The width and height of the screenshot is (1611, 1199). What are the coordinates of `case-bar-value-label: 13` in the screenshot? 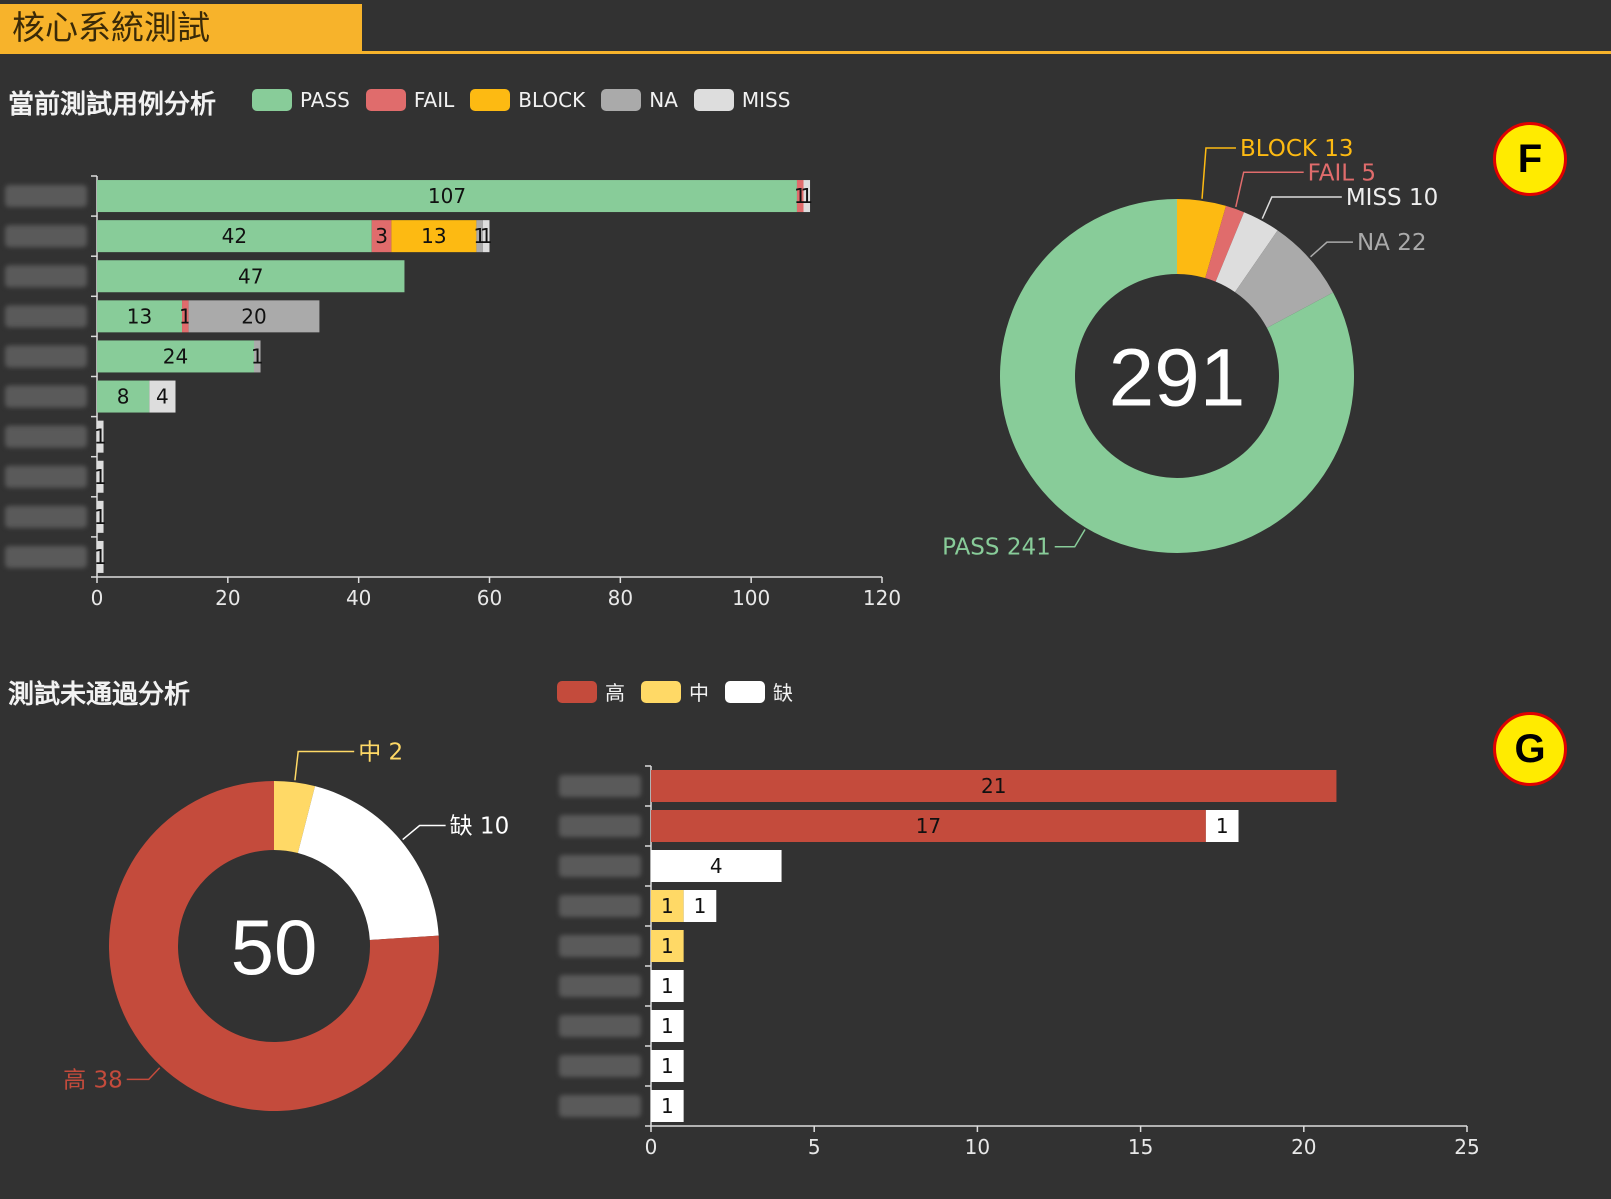 It's located at (433, 236).